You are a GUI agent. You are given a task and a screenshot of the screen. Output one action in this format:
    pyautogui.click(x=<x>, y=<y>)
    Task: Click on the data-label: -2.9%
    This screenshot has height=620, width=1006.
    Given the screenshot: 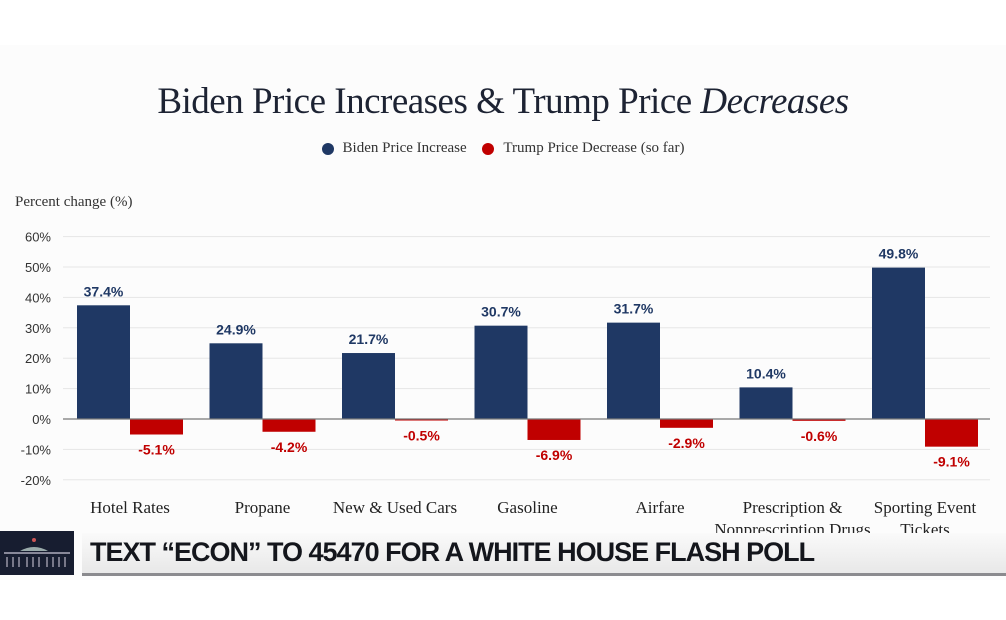 What is the action you would take?
    pyautogui.click(x=686, y=443)
    